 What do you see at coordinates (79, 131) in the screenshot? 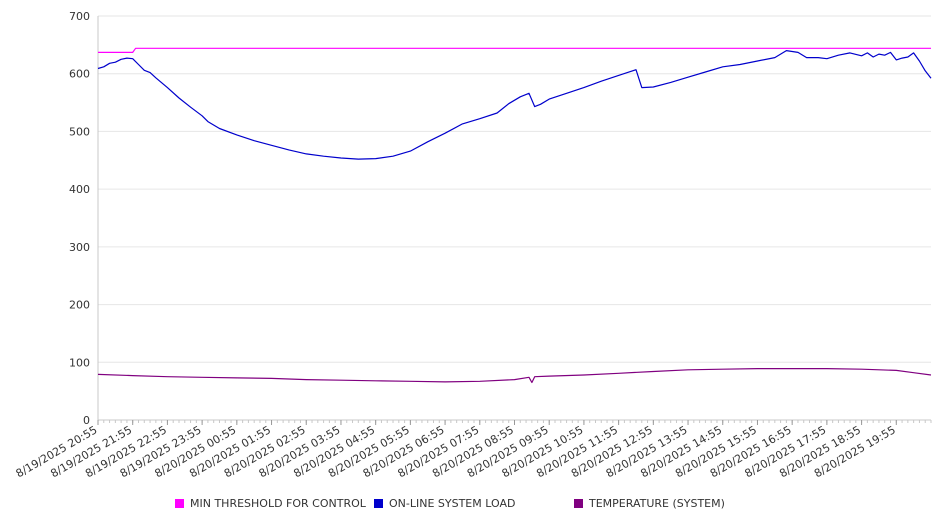
I see `y-tick-label: 500` at bounding box center [79, 131].